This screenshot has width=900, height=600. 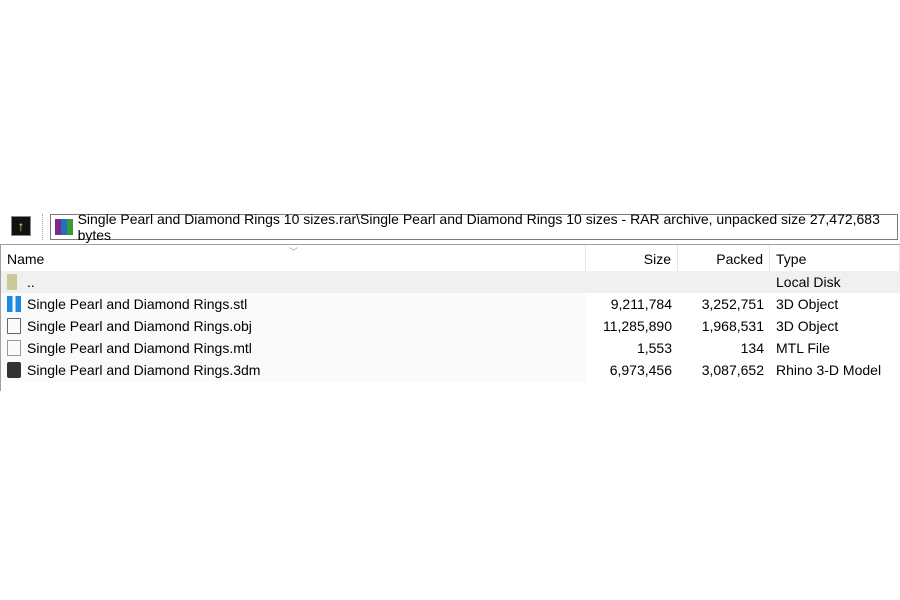 I want to click on column-header-size: Size, so click(x=632, y=258).